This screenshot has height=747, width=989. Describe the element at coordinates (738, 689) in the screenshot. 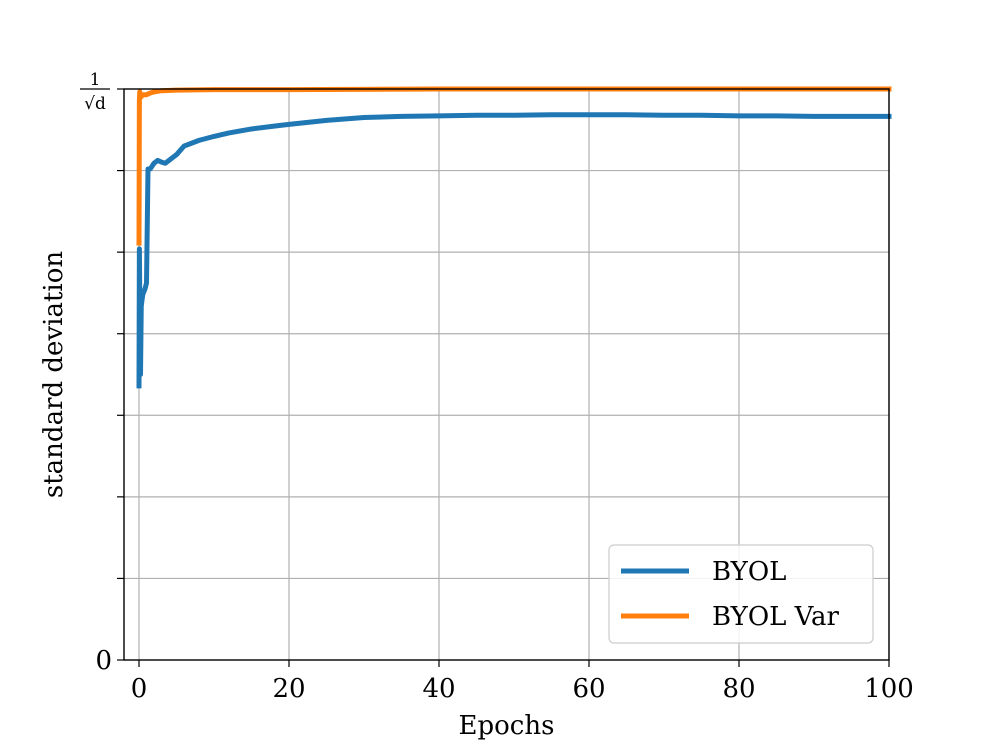

I see `x-tick-label: 80` at that location.